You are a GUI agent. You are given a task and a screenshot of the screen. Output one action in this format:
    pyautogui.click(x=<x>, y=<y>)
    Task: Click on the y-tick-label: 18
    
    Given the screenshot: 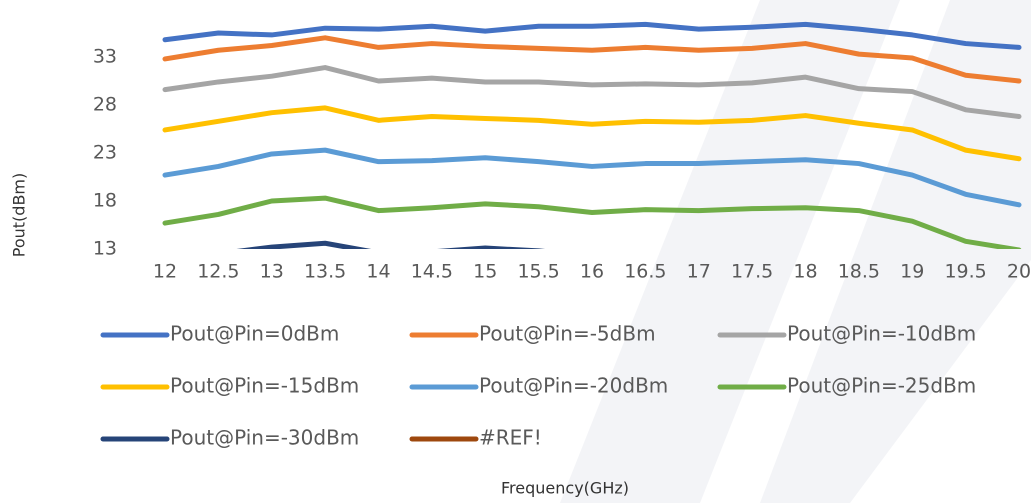 What is the action you would take?
    pyautogui.click(x=105, y=201)
    